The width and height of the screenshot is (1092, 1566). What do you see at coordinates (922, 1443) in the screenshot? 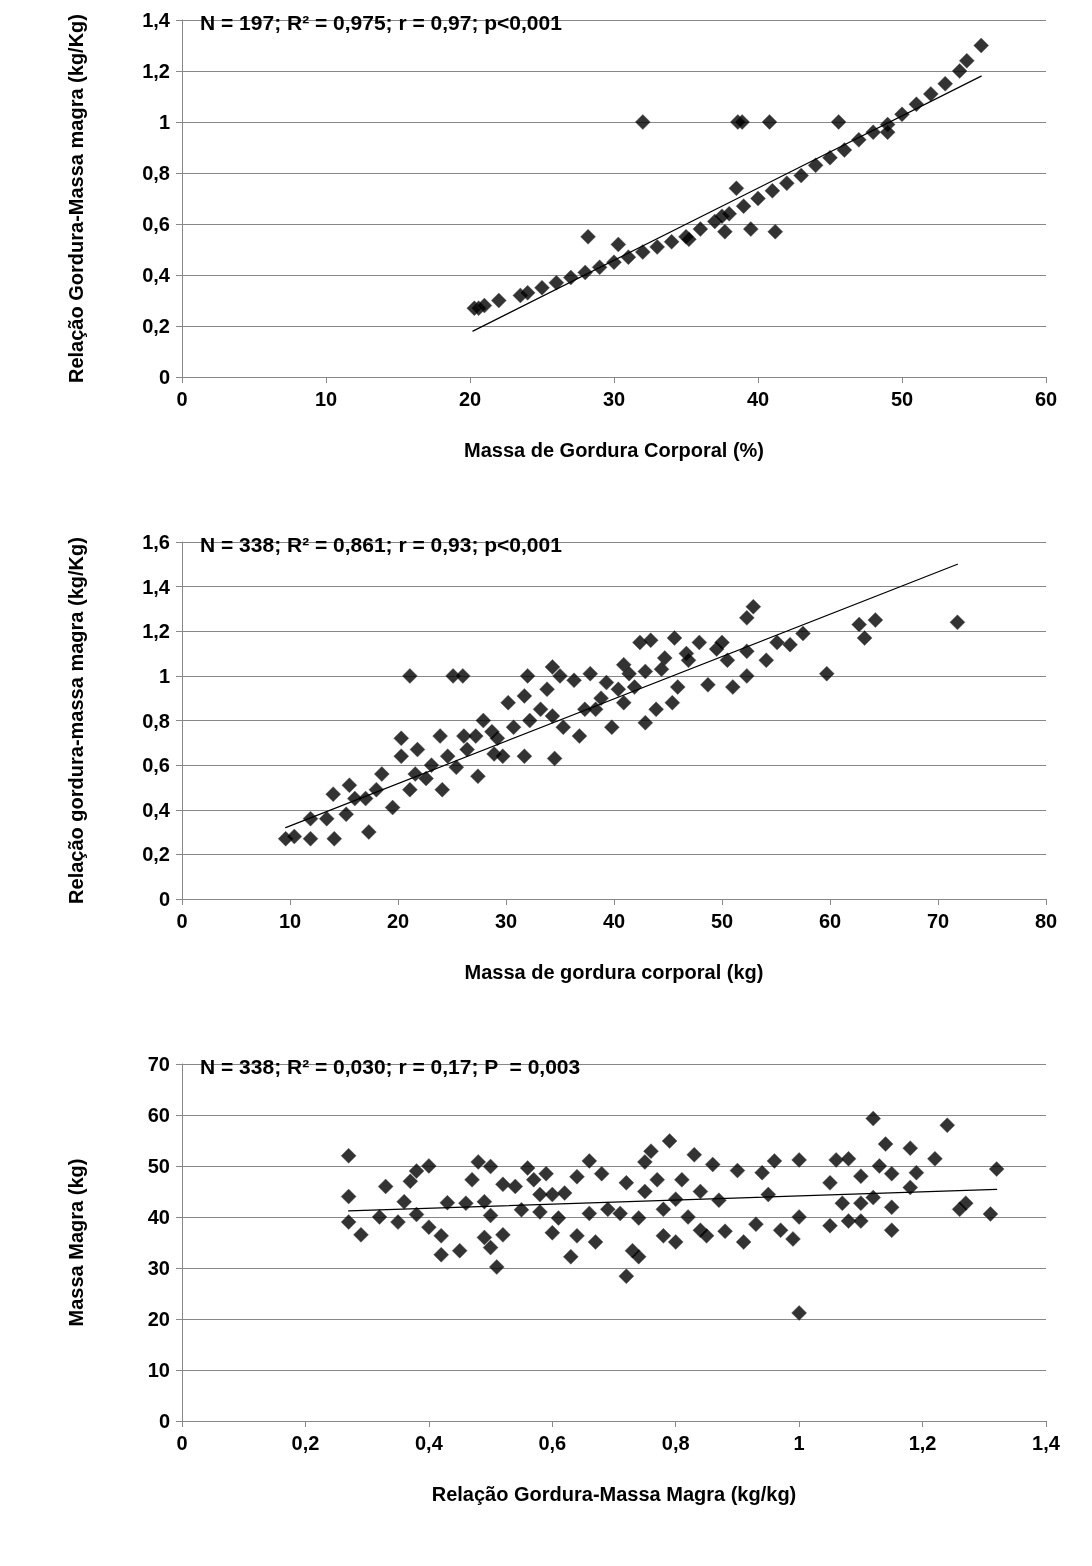
I see `x-tick-label: 1,2` at bounding box center [922, 1443].